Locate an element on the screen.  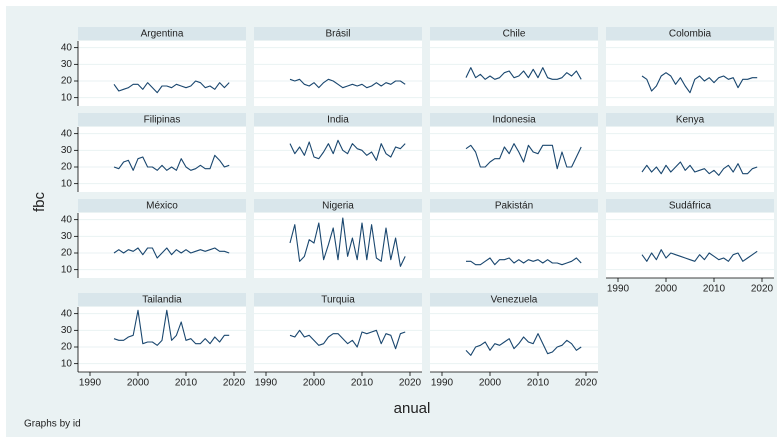
panel-title: Kenya is located at coordinates (690, 120).